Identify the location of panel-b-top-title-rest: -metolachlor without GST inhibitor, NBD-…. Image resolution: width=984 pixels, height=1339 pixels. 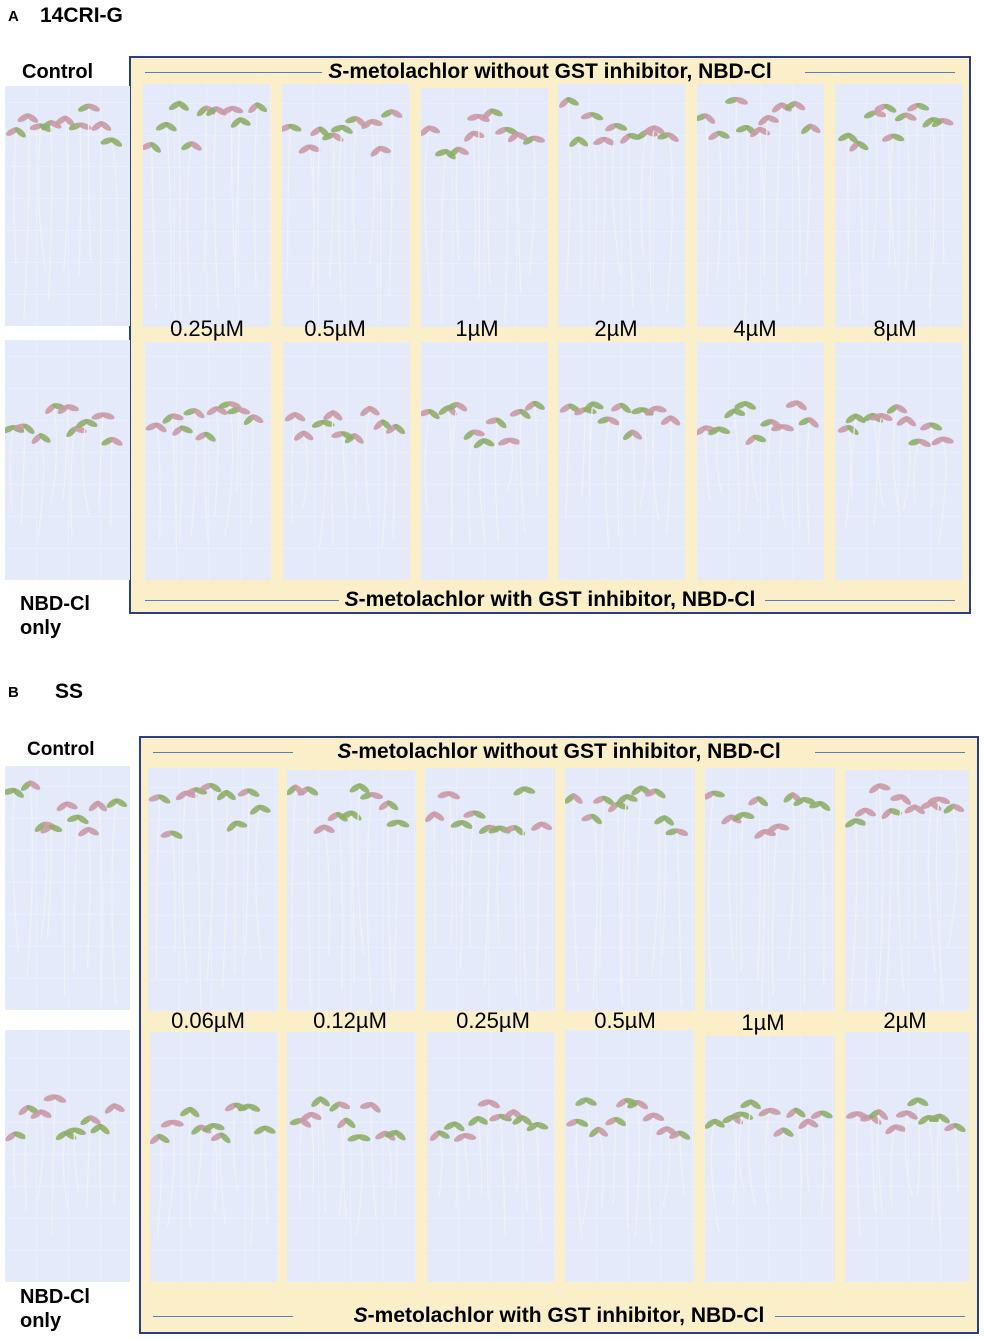
(566, 751).